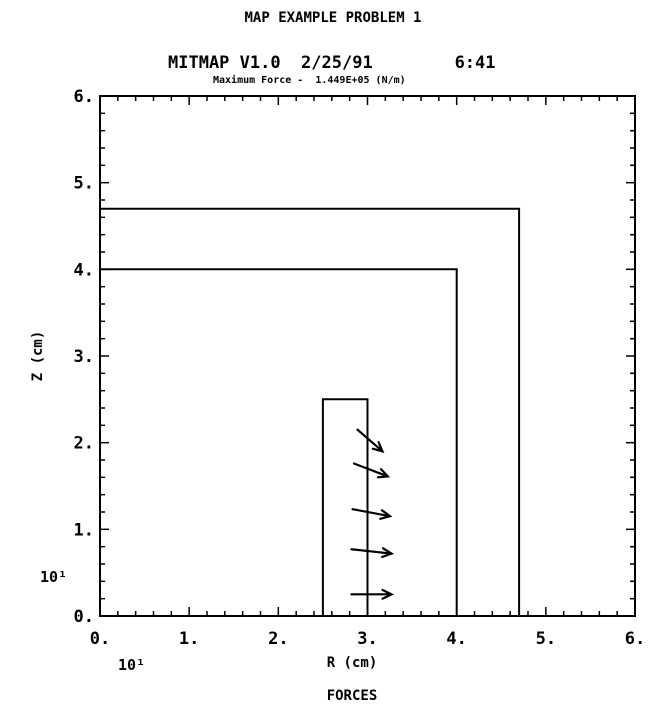  Describe the element at coordinates (635, 639) in the screenshot. I see `x-tick-label: 6.` at that location.